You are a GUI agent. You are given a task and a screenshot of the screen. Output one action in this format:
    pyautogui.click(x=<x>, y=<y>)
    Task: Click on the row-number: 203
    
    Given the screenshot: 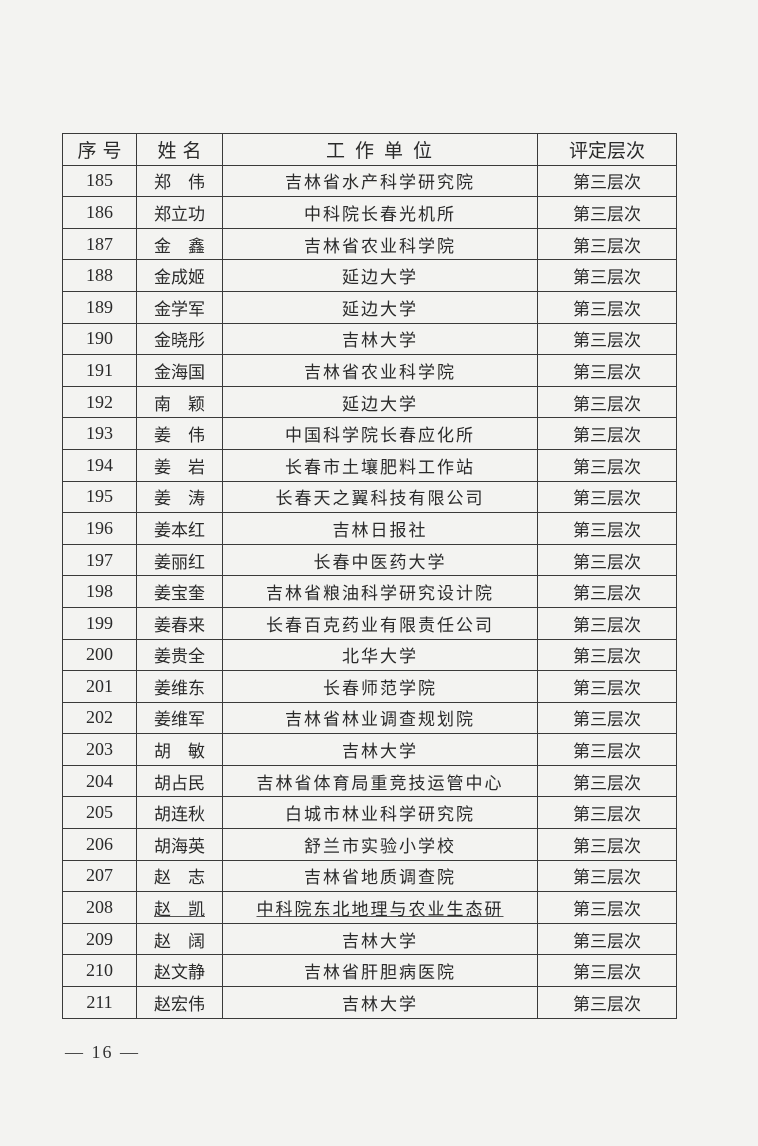 What is the action you would take?
    pyautogui.click(x=99, y=749)
    